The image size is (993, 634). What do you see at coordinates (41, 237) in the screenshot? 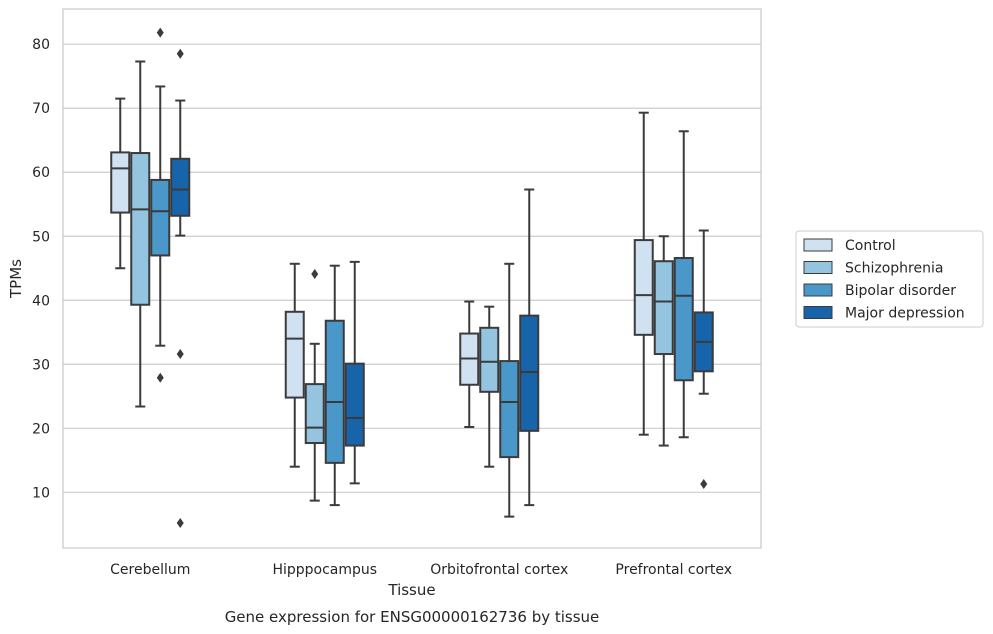
I see `y-tick-label: 50` at bounding box center [41, 237].